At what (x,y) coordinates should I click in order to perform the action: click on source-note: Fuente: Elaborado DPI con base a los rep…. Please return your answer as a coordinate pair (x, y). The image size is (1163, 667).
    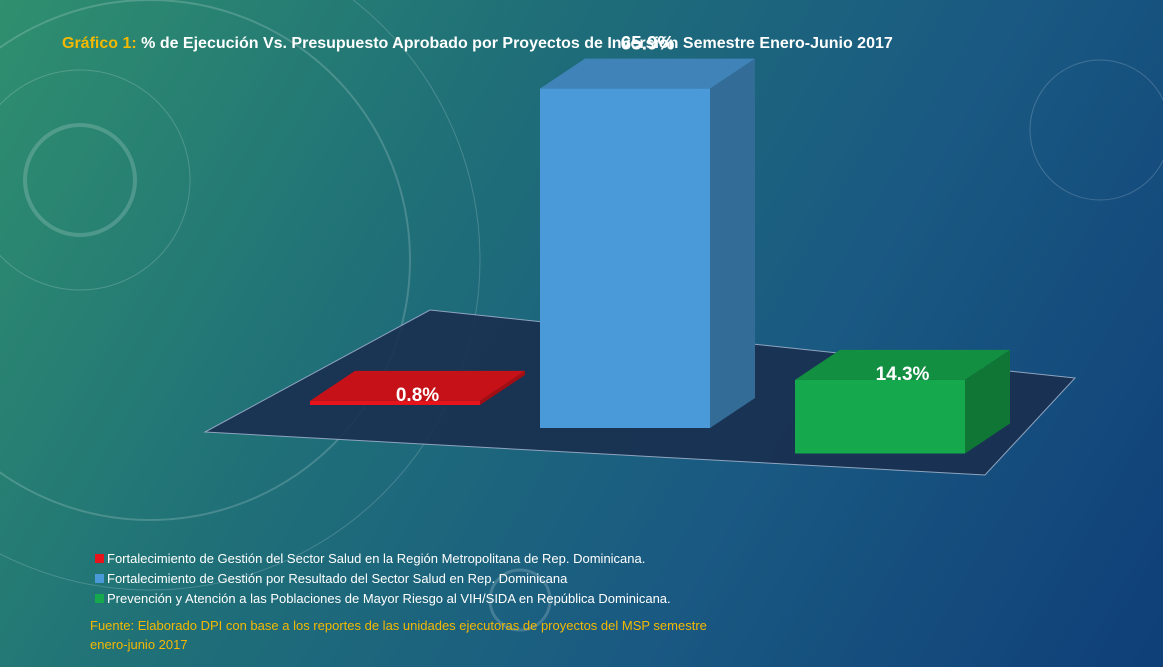
    Looking at the image, I should click on (398, 635).